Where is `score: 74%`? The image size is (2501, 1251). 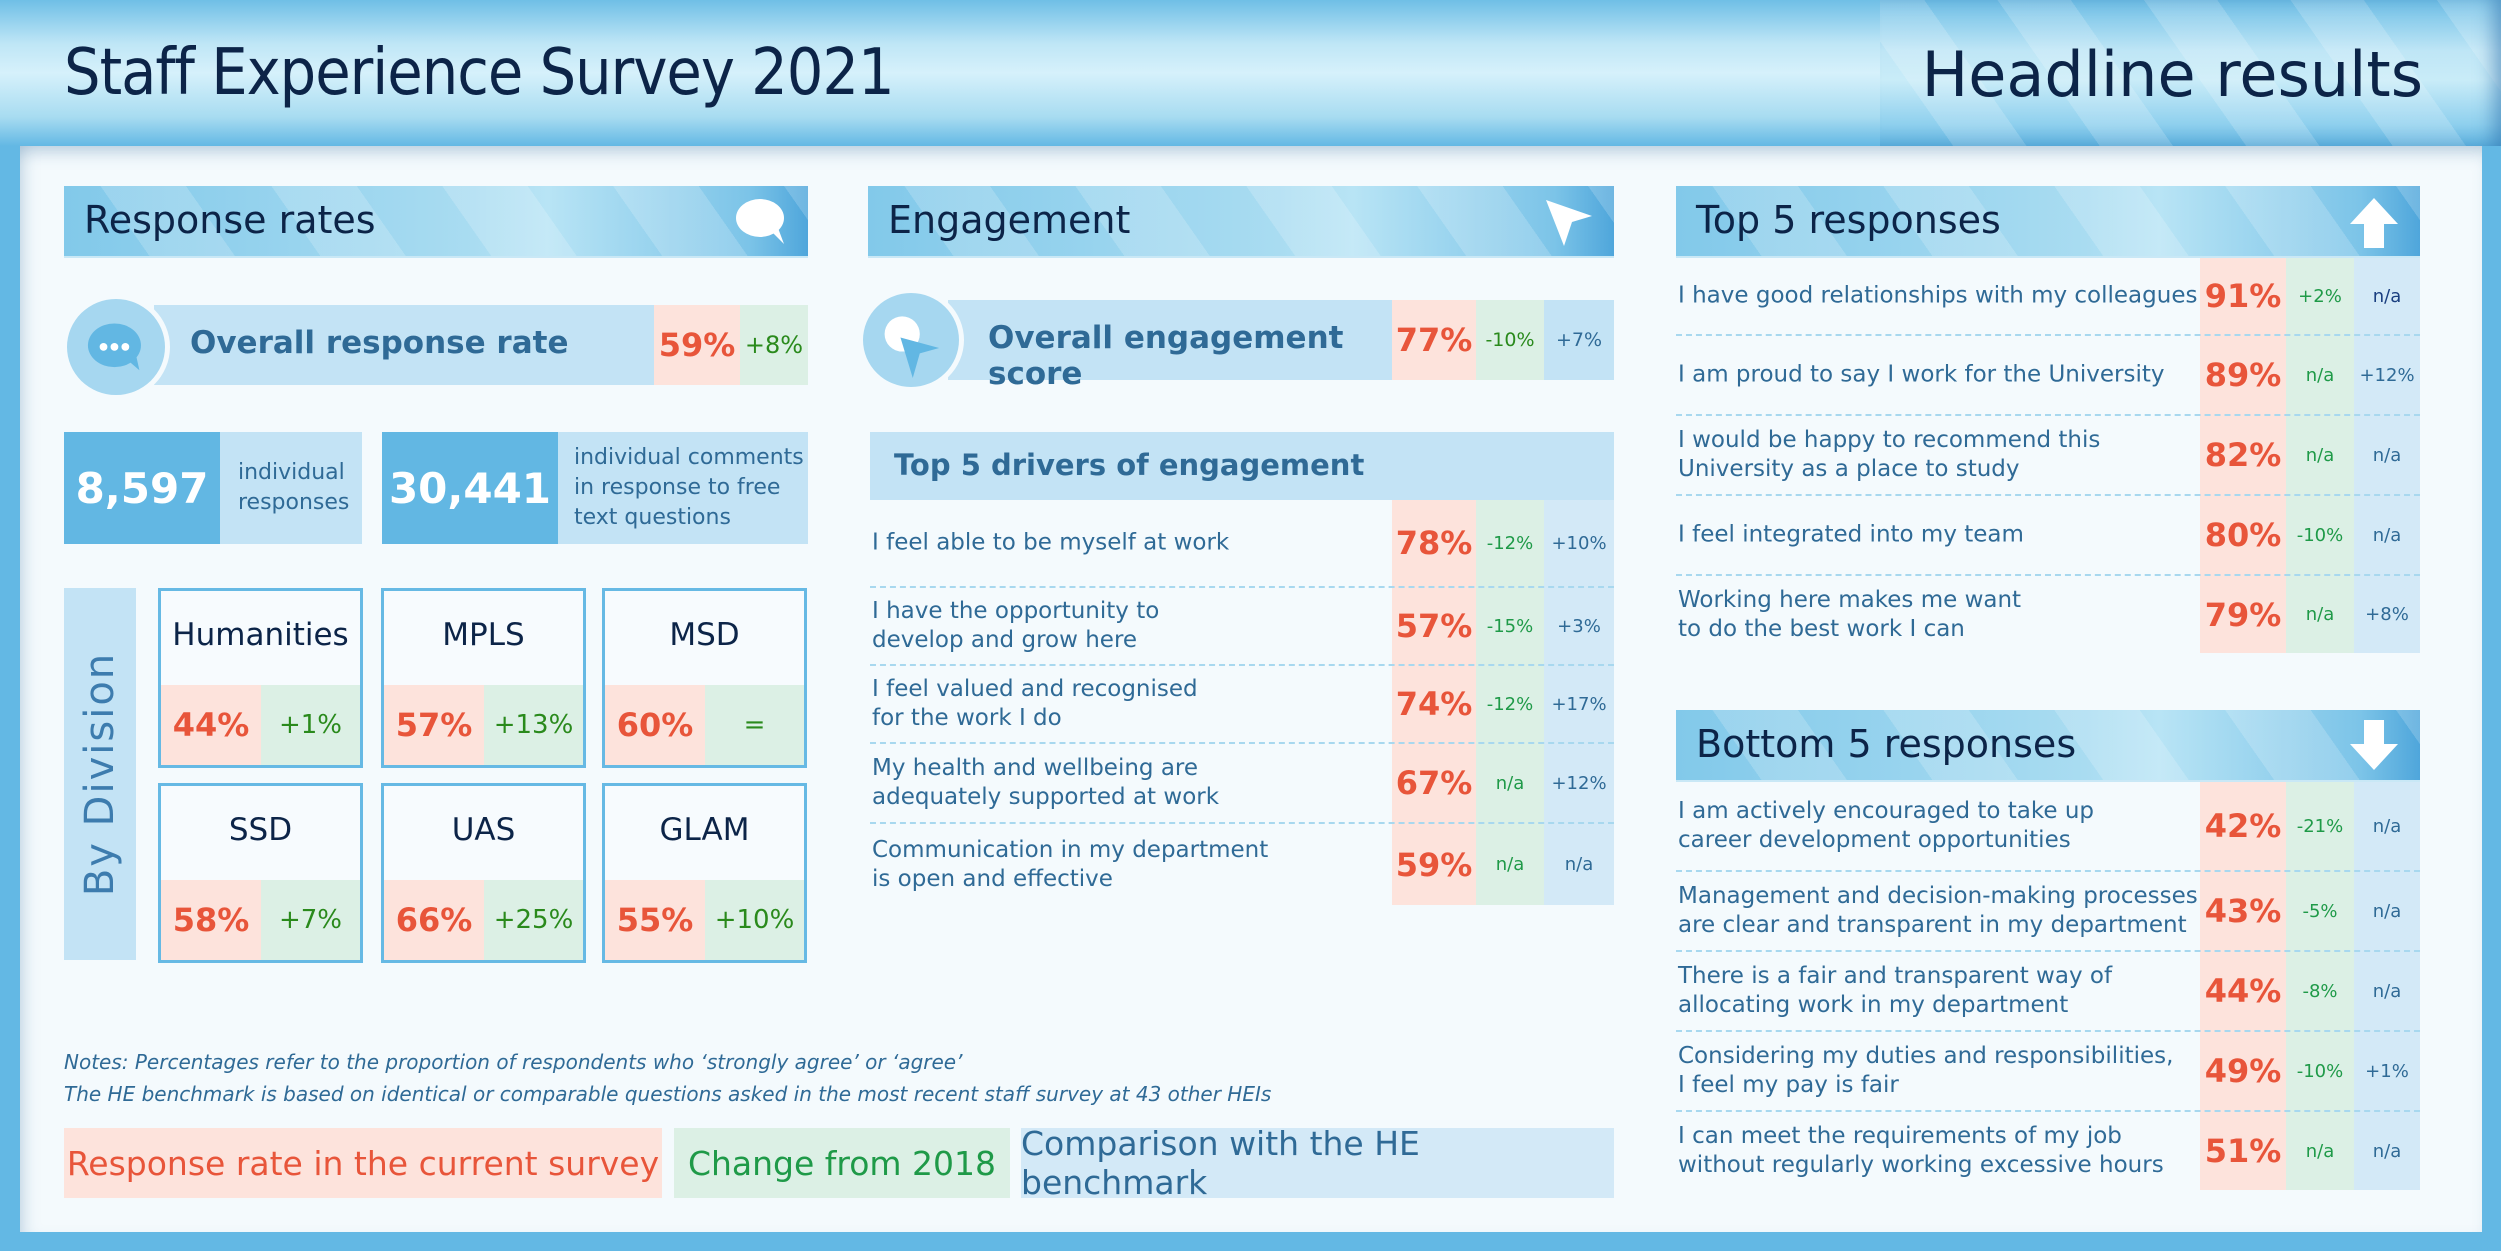 score: 74% is located at coordinates (1434, 704).